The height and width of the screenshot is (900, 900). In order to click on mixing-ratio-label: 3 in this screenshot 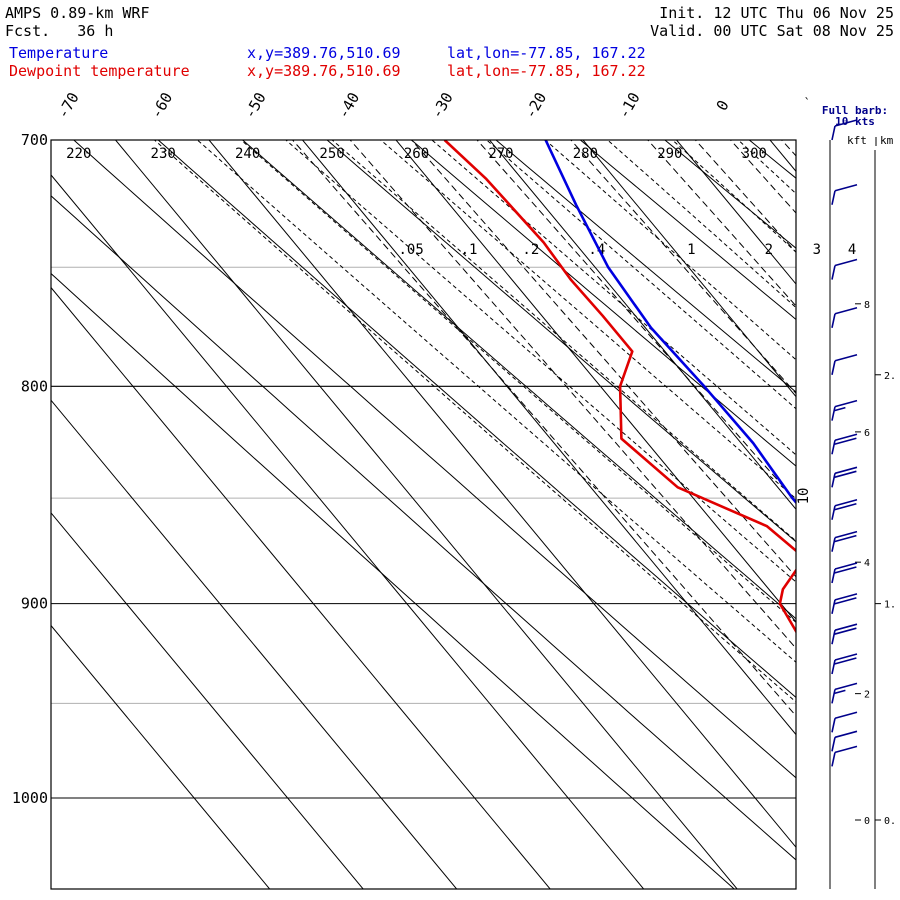, I will do `click(817, 250)`.